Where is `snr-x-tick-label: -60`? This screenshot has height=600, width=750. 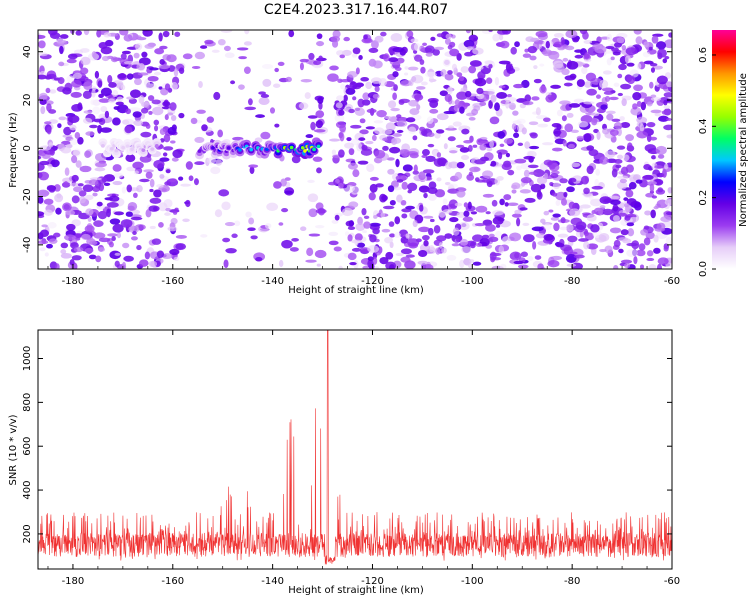 snr-x-tick-label: -60 is located at coordinates (672, 581).